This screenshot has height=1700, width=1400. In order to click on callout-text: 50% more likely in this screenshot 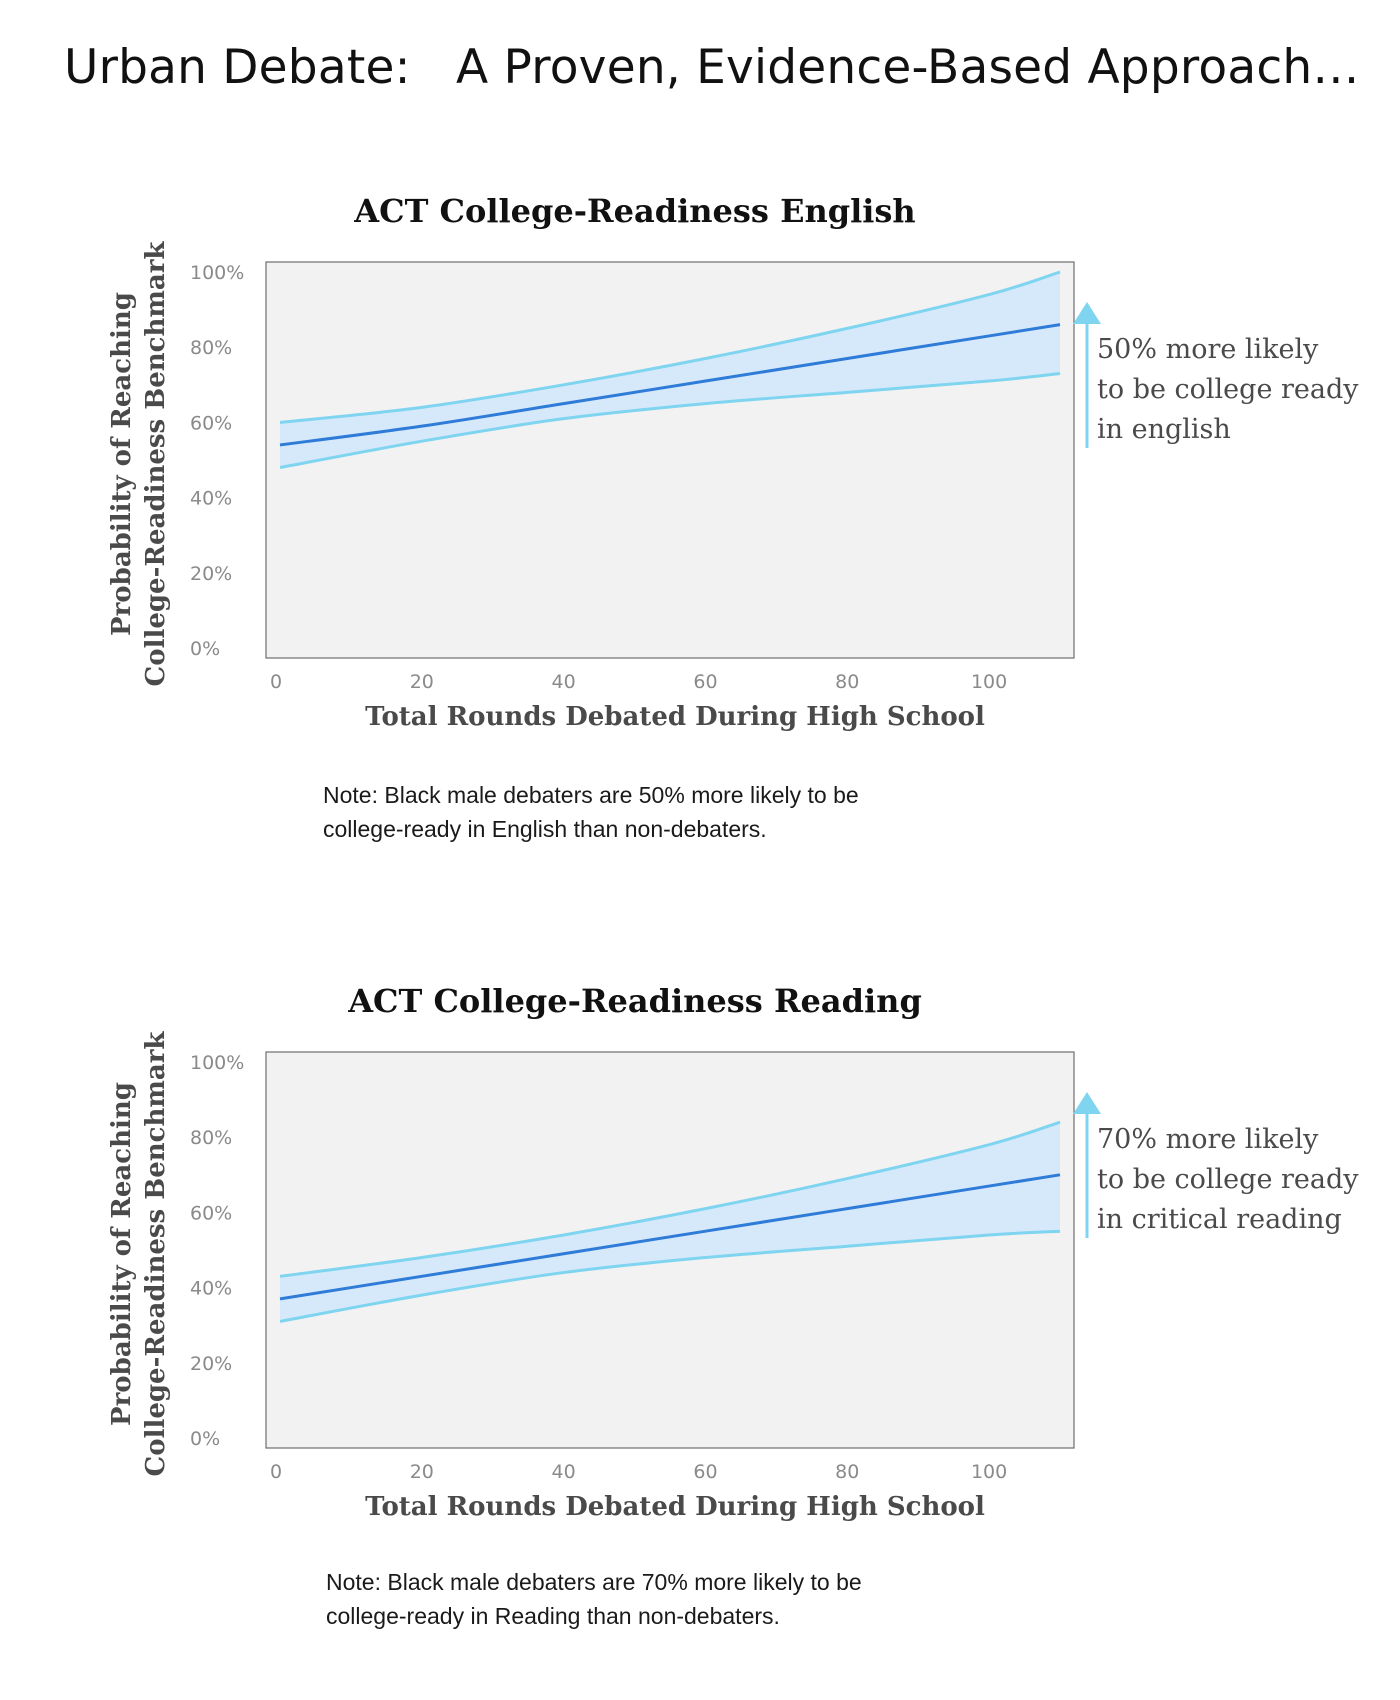, I will do `click(1208, 349)`.